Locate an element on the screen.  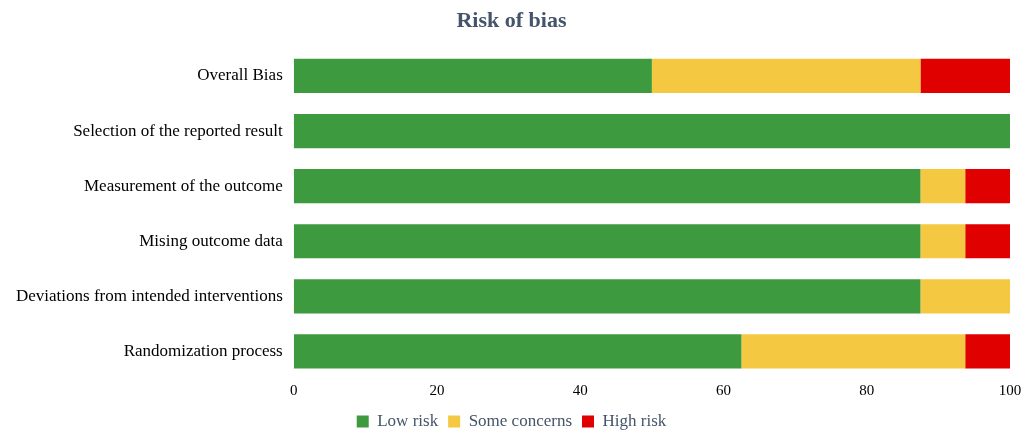
x-tick-label: 20 is located at coordinates (437, 389).